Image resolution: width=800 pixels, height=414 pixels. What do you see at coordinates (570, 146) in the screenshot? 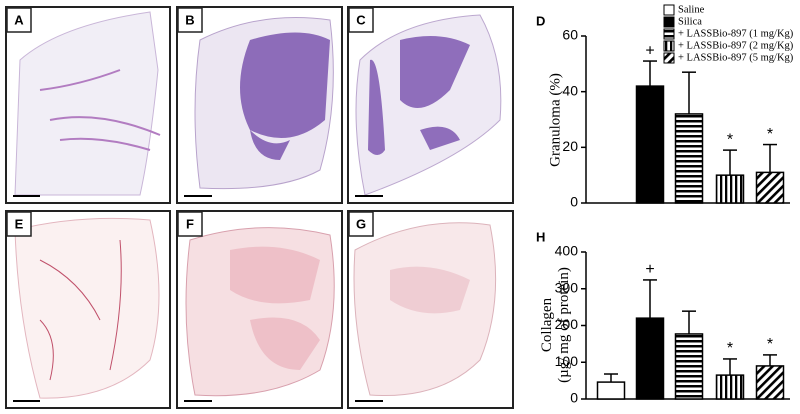
I see `y-tick-label: 20` at bounding box center [570, 146].